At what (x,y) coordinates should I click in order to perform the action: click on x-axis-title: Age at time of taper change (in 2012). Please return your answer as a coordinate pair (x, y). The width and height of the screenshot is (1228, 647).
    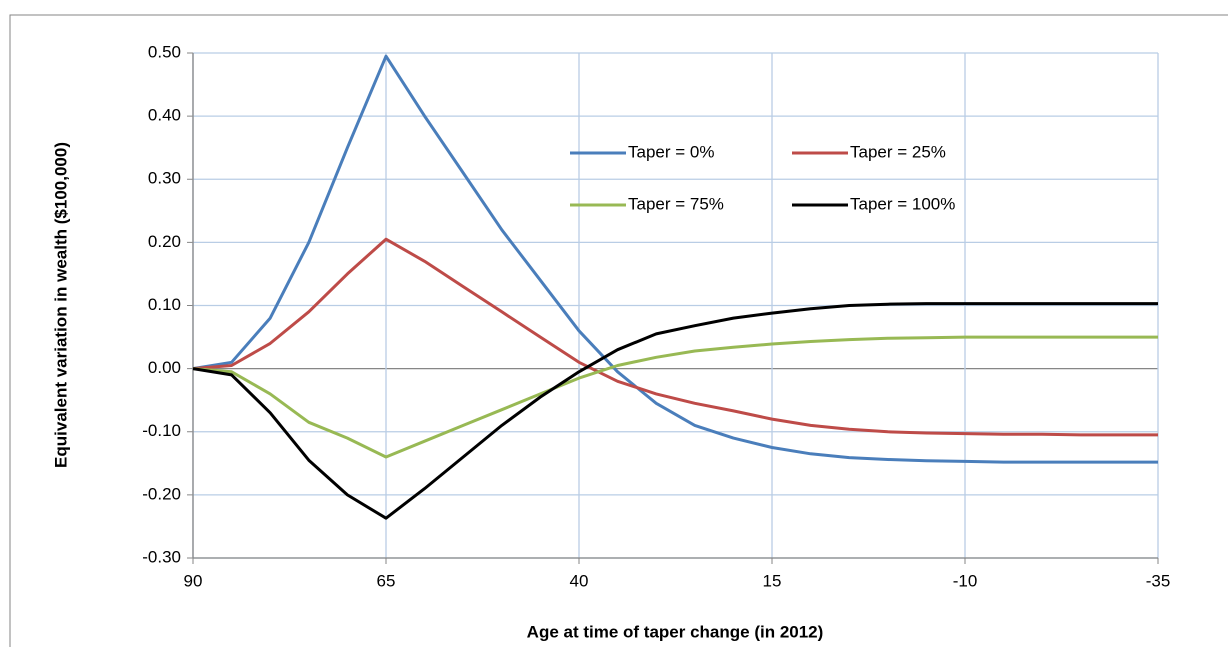
    Looking at the image, I should click on (675, 631).